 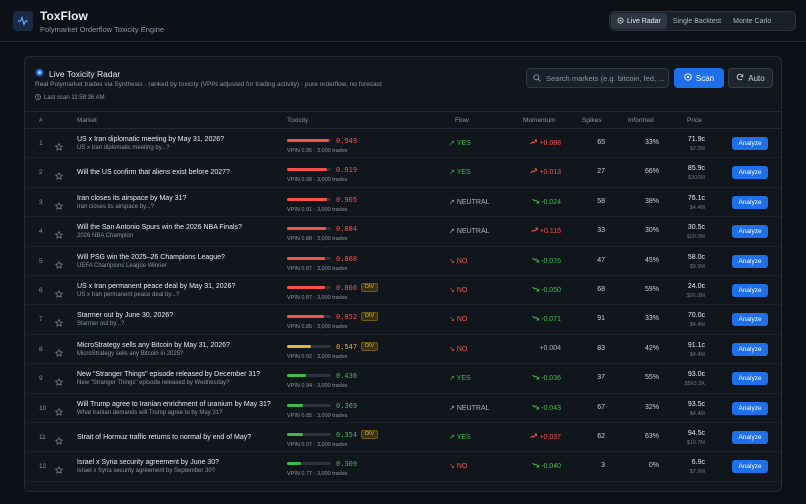 What do you see at coordinates (651, 378) in the screenshot?
I see `informed-value: 55%` at bounding box center [651, 378].